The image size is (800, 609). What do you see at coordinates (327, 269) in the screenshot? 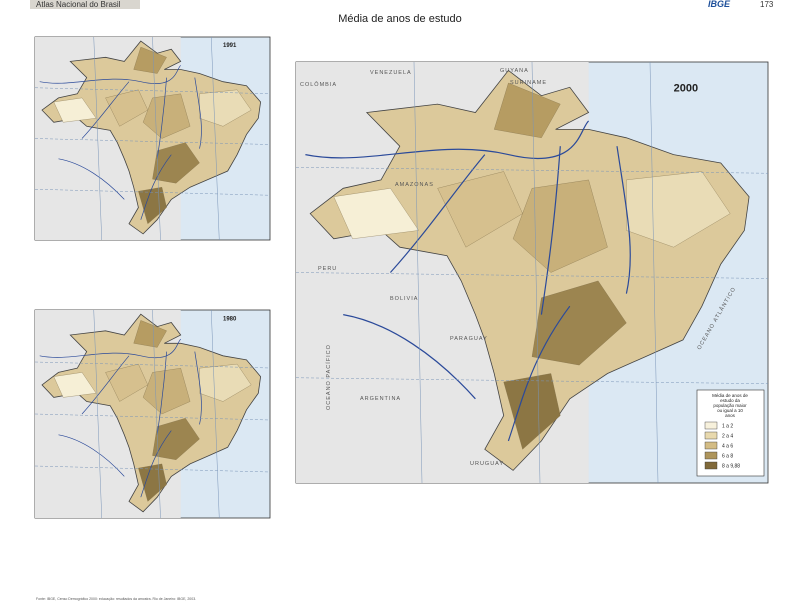
I see `map-label: PERU` at bounding box center [327, 269].